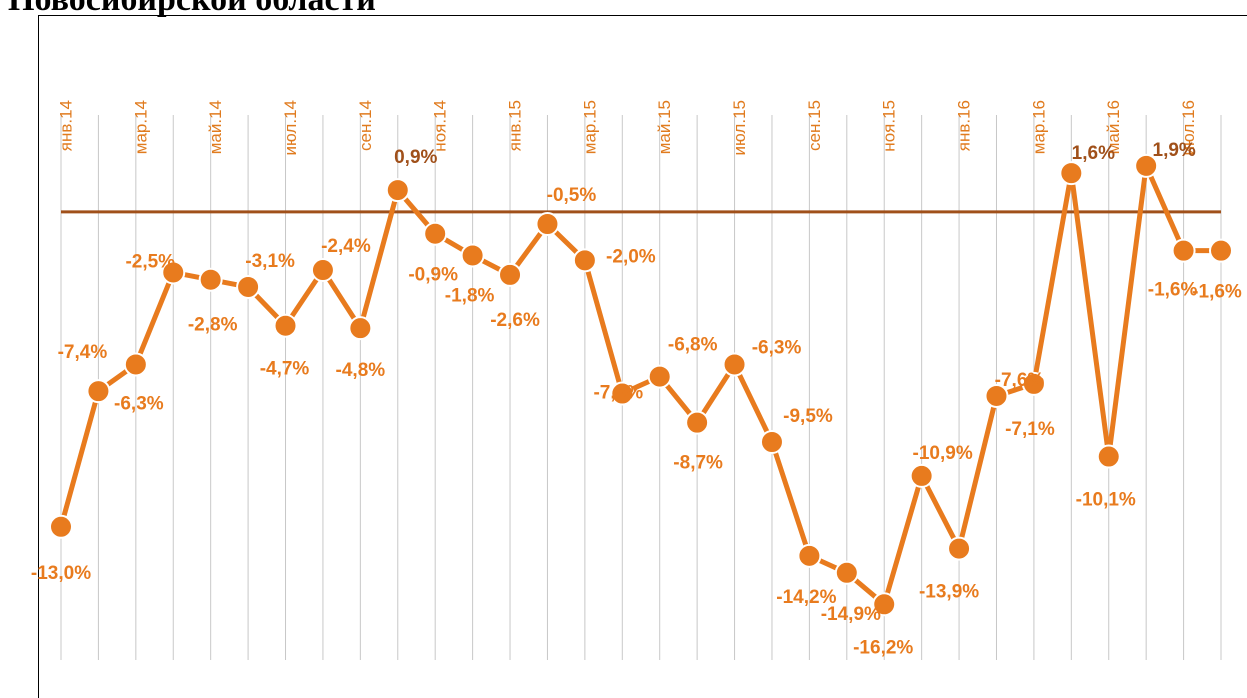  What do you see at coordinates (65, 125) in the screenshot?
I see `x-tick-label: янв.14` at bounding box center [65, 125].